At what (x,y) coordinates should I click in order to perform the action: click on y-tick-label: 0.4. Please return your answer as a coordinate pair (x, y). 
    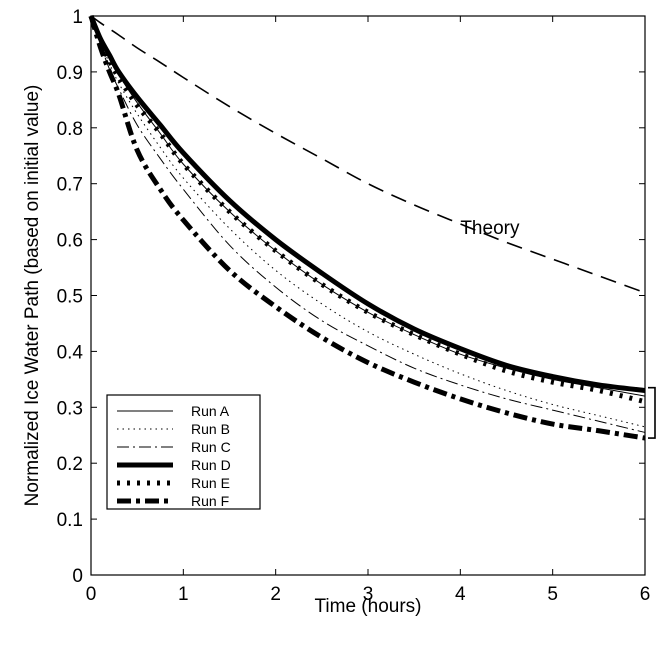
    Looking at the image, I should click on (70, 352).